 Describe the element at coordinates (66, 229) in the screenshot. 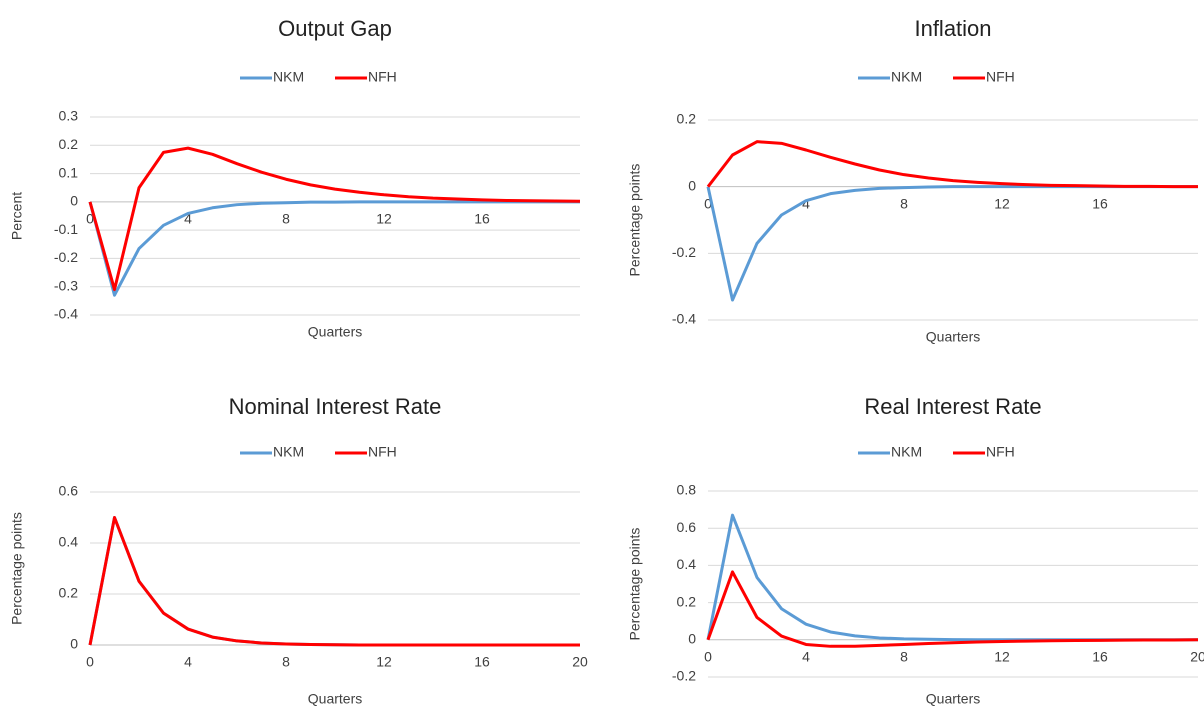

I see `y-tick-label: -0.1` at that location.